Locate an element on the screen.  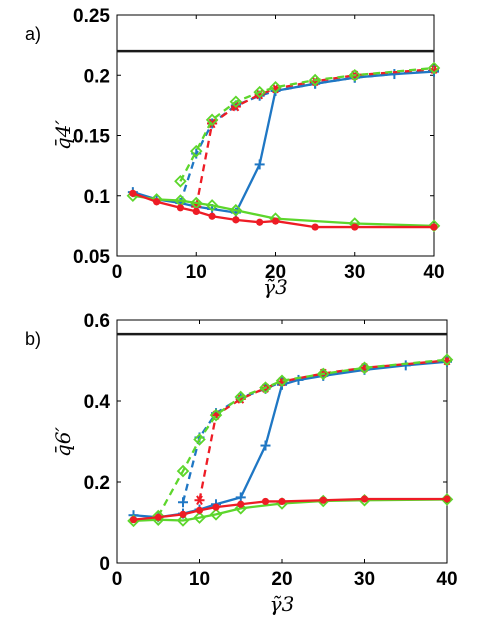
panel-label: b) is located at coordinates (33, 339).